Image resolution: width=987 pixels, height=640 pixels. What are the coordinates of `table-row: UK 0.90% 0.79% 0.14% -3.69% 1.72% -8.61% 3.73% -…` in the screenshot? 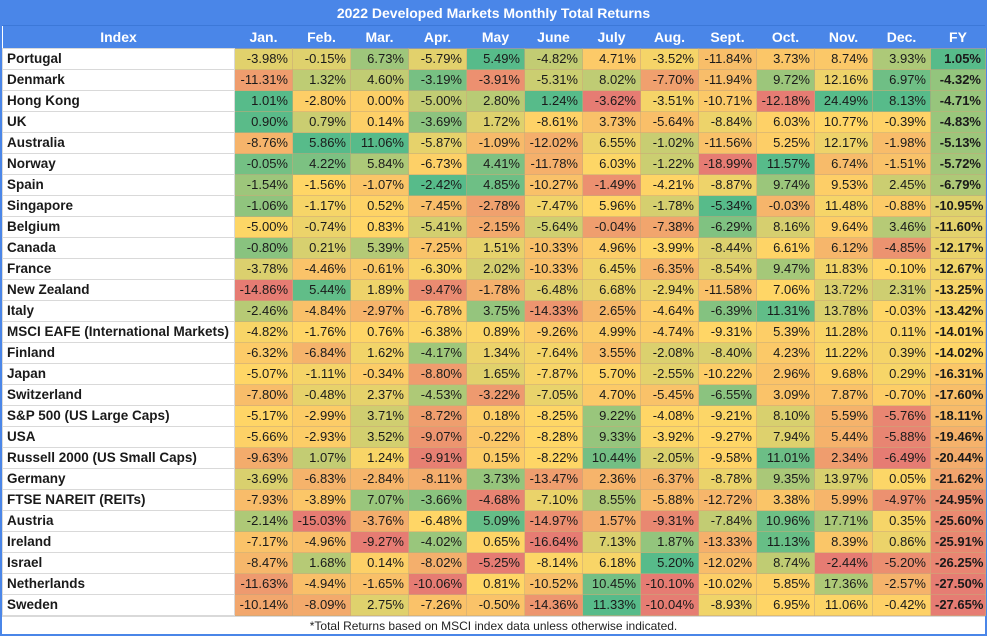 It's located at (494, 122).